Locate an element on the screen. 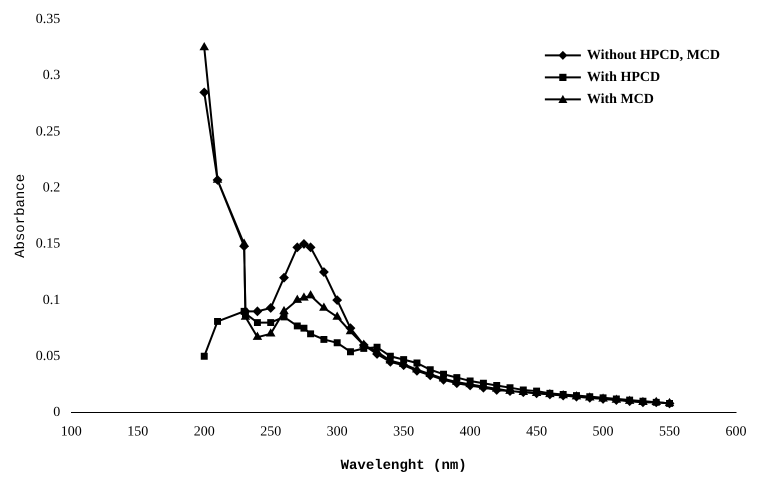 The height and width of the screenshot is (486, 764). y-tick-label: 0.2 is located at coordinates (51, 188).